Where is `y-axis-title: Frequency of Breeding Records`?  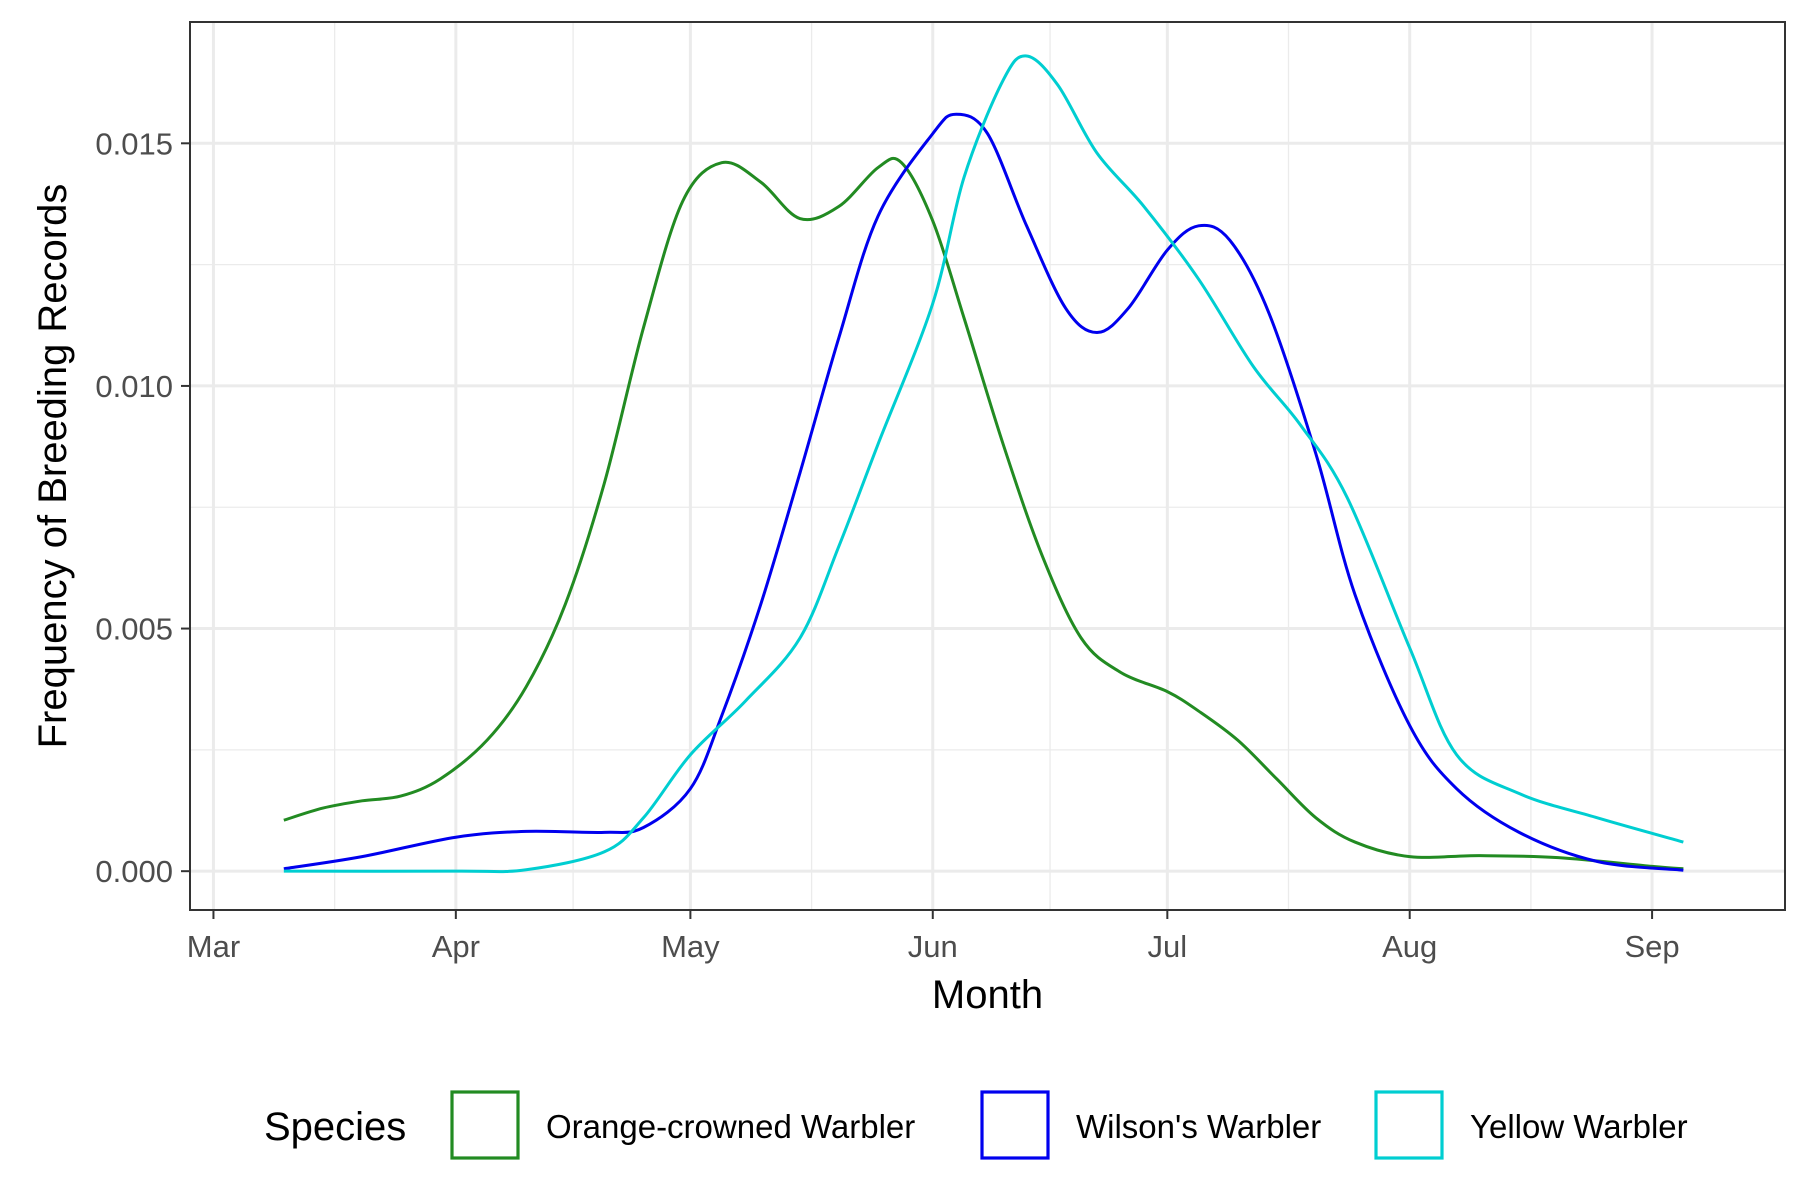
y-axis-title: Frequency of Breeding Records is located at coordinates (53, 466).